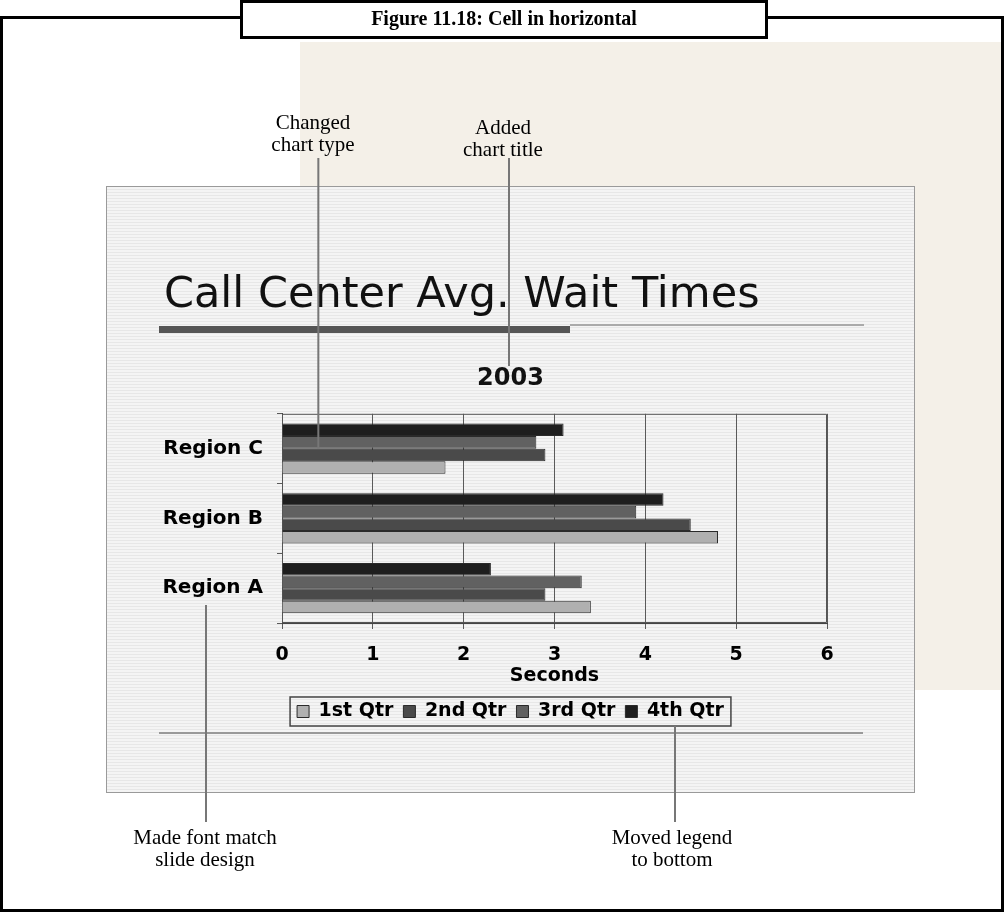 Image resolution: width=1005 pixels, height=913 pixels. I want to click on legend-label: 4th Qtr, so click(685, 709).